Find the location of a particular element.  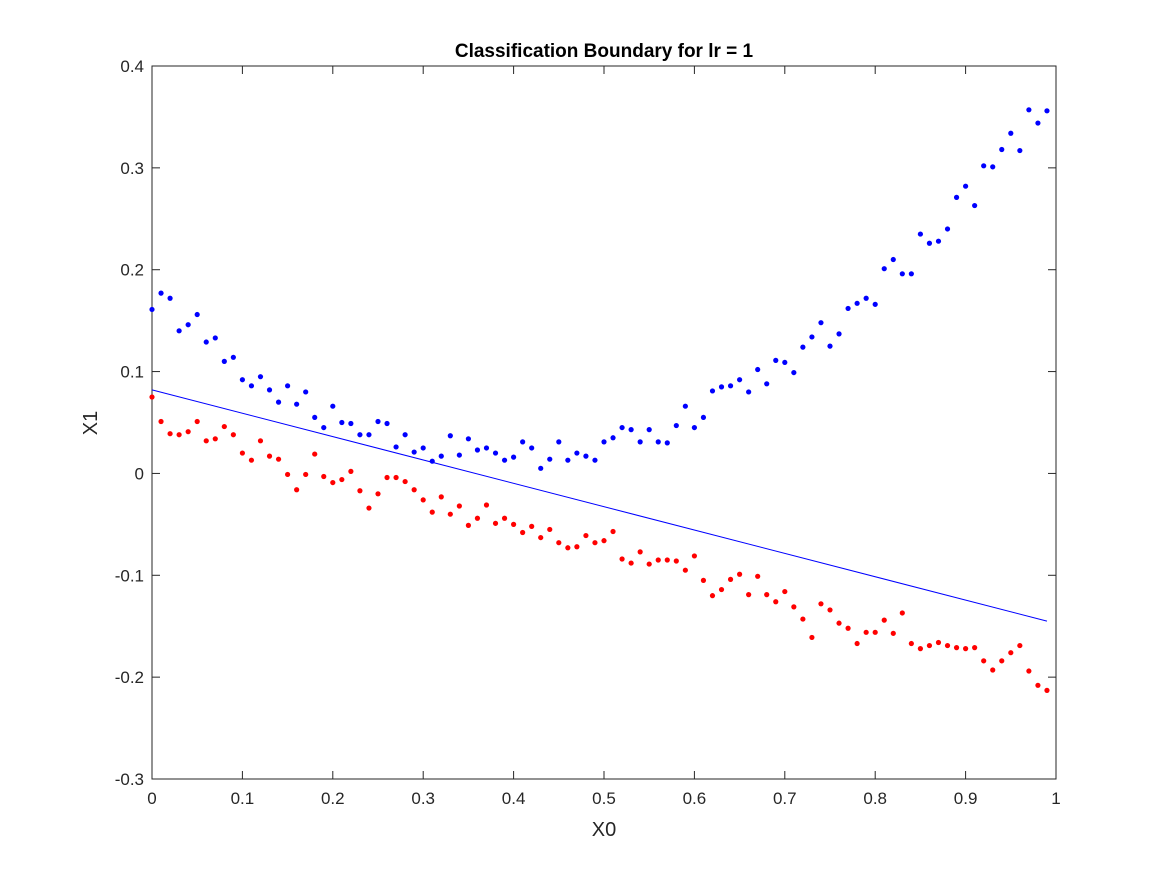

chart-title: Classification Boundary for lr = 1 is located at coordinates (604, 51).